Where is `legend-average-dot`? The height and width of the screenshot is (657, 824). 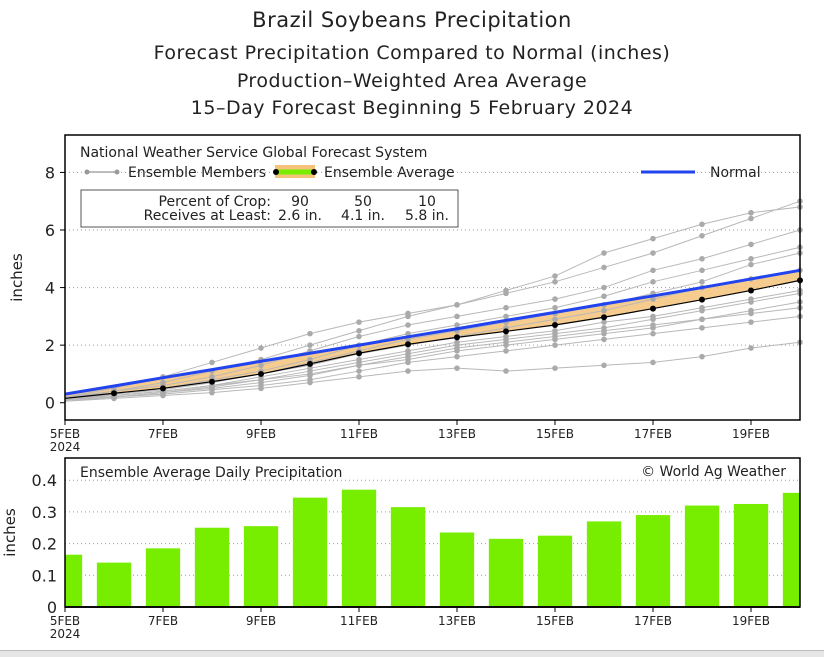 legend-average-dot is located at coordinates (314, 172).